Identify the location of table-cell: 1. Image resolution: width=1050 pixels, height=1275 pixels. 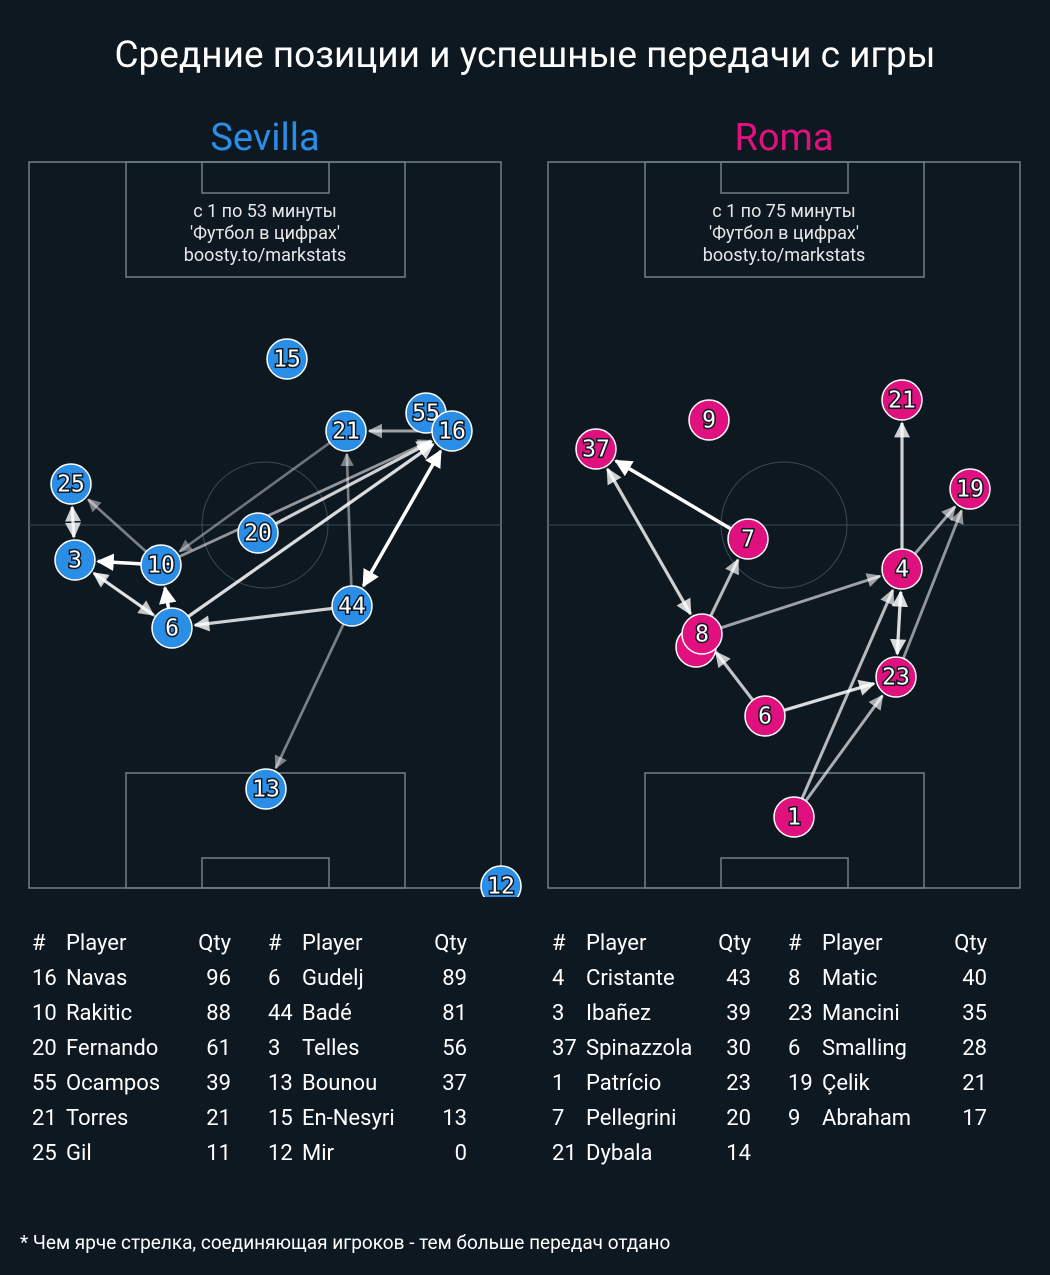
(558, 1083).